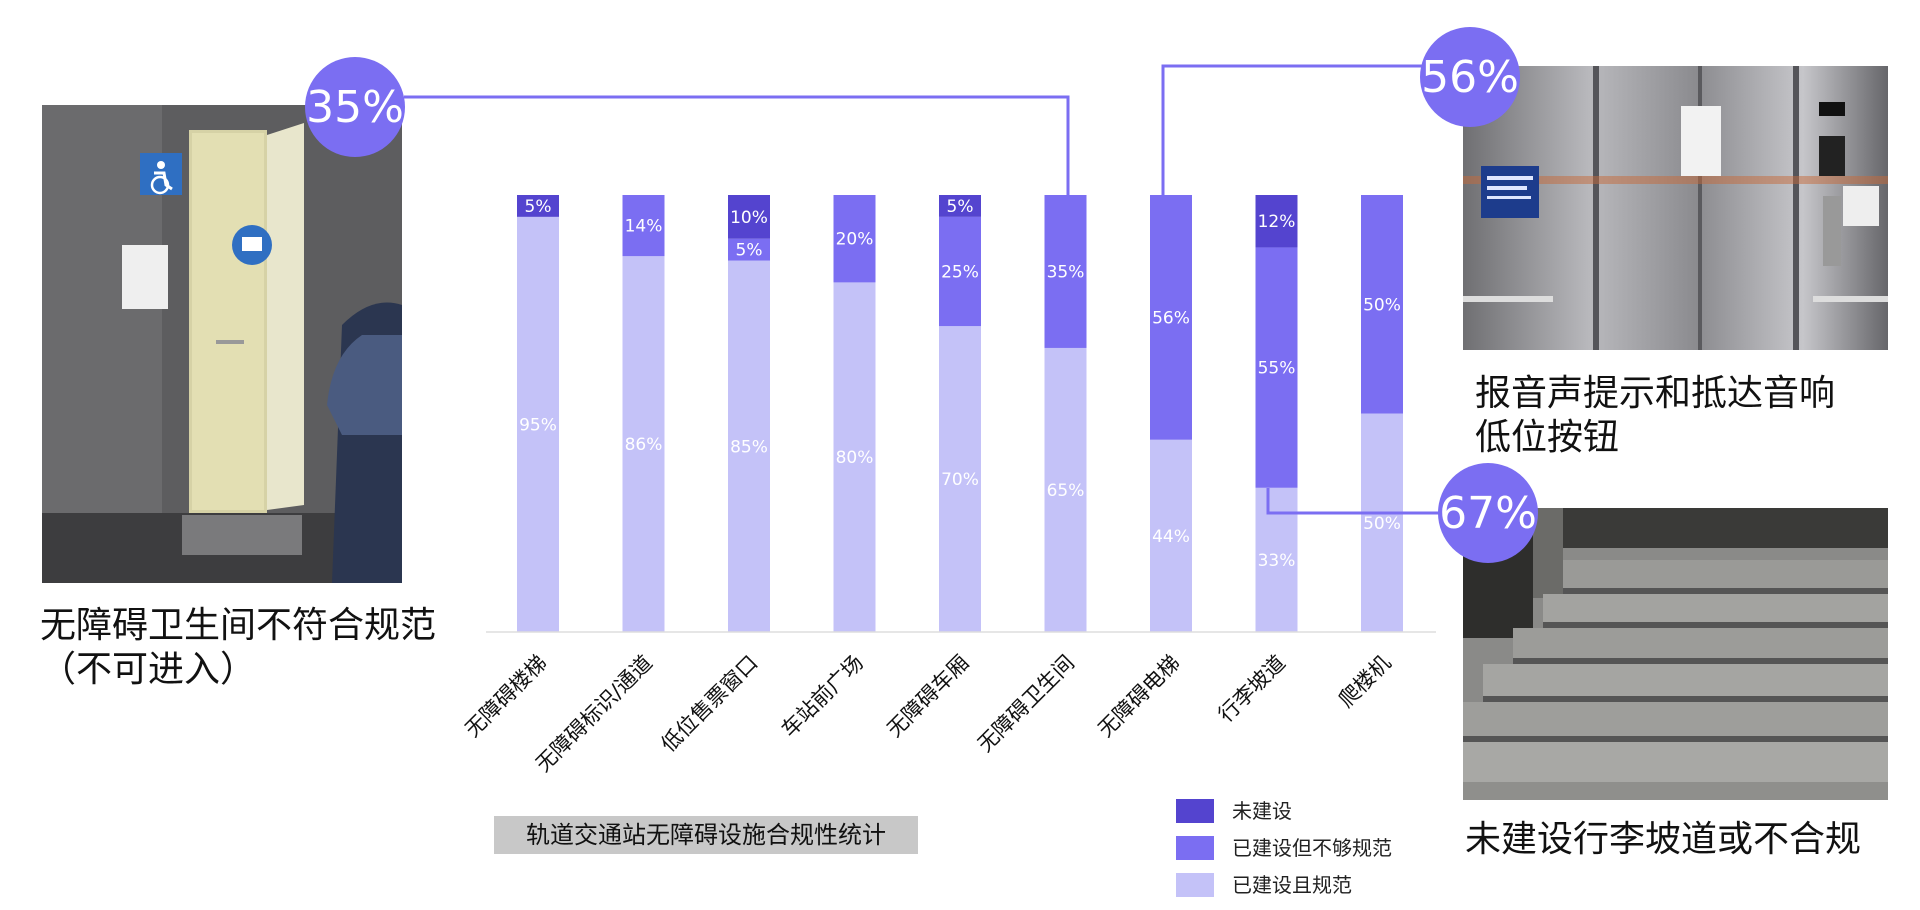  I want to click on bar-data-label: 25%, so click(960, 272).